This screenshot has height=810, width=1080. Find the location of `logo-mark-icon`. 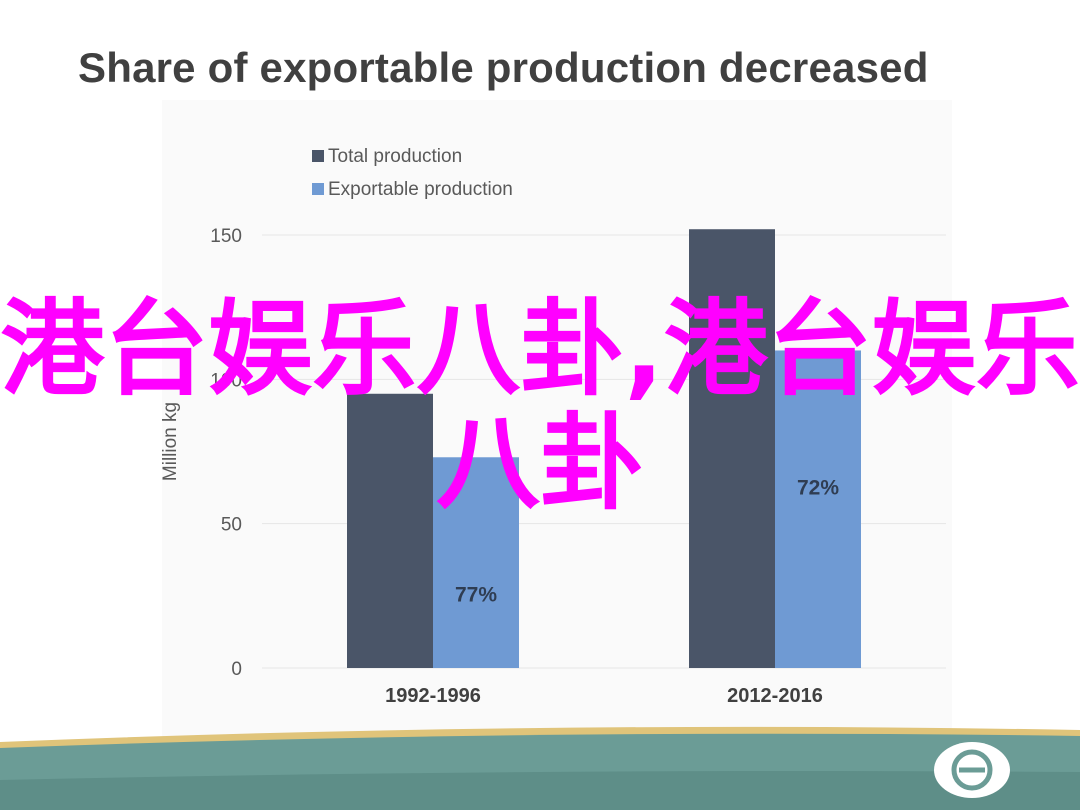

logo-mark-icon is located at coordinates (972, 770).